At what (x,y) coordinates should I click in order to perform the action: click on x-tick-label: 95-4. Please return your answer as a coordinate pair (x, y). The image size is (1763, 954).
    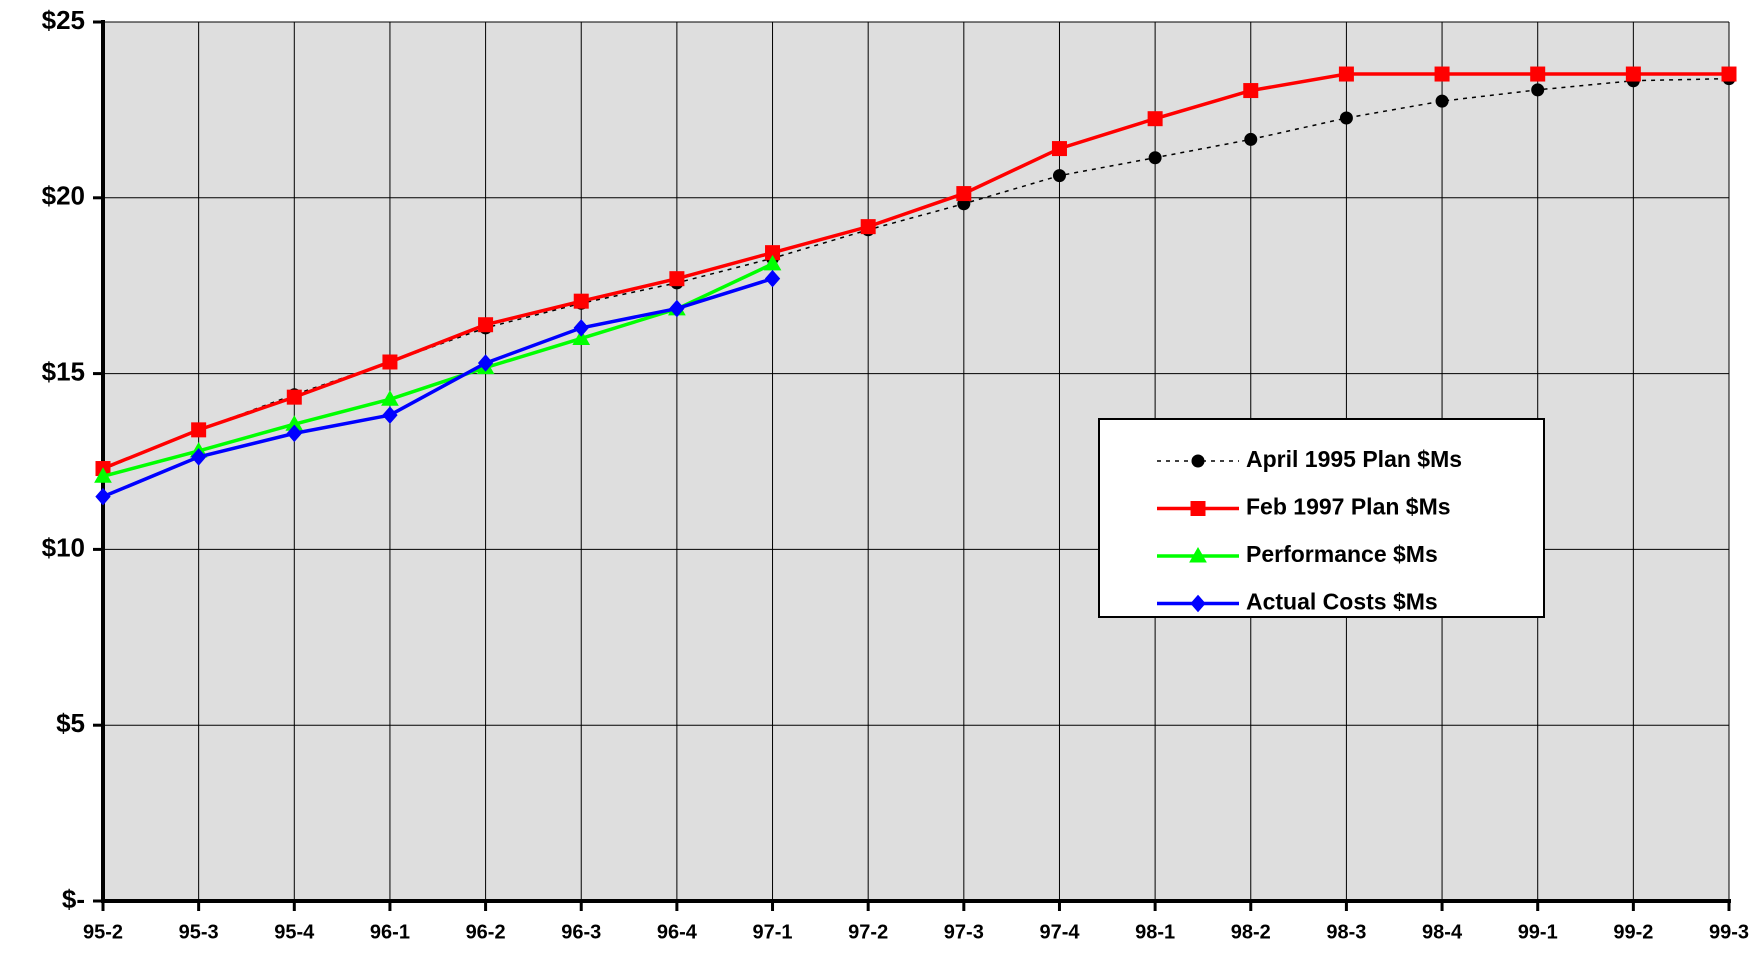
    Looking at the image, I should click on (294, 932).